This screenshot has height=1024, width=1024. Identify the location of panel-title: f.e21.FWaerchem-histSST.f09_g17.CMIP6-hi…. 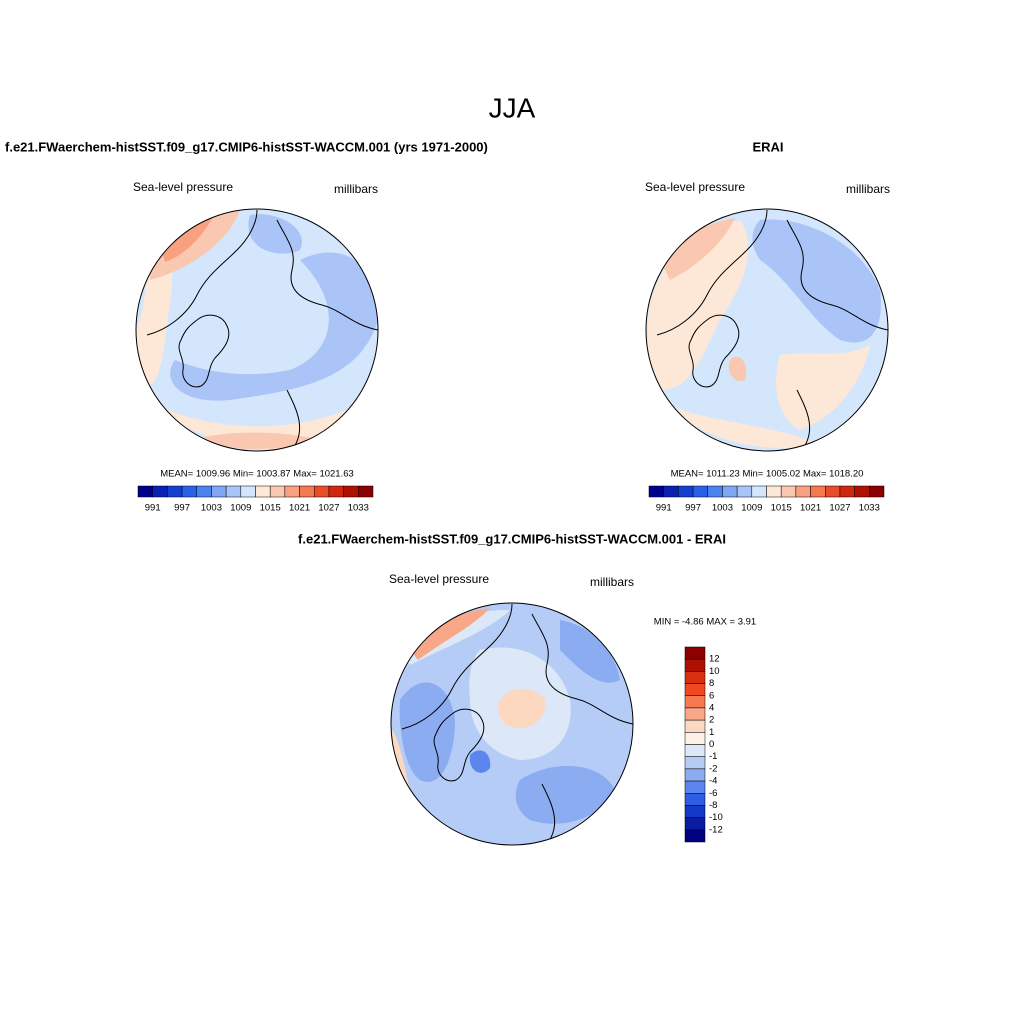
(246, 146).